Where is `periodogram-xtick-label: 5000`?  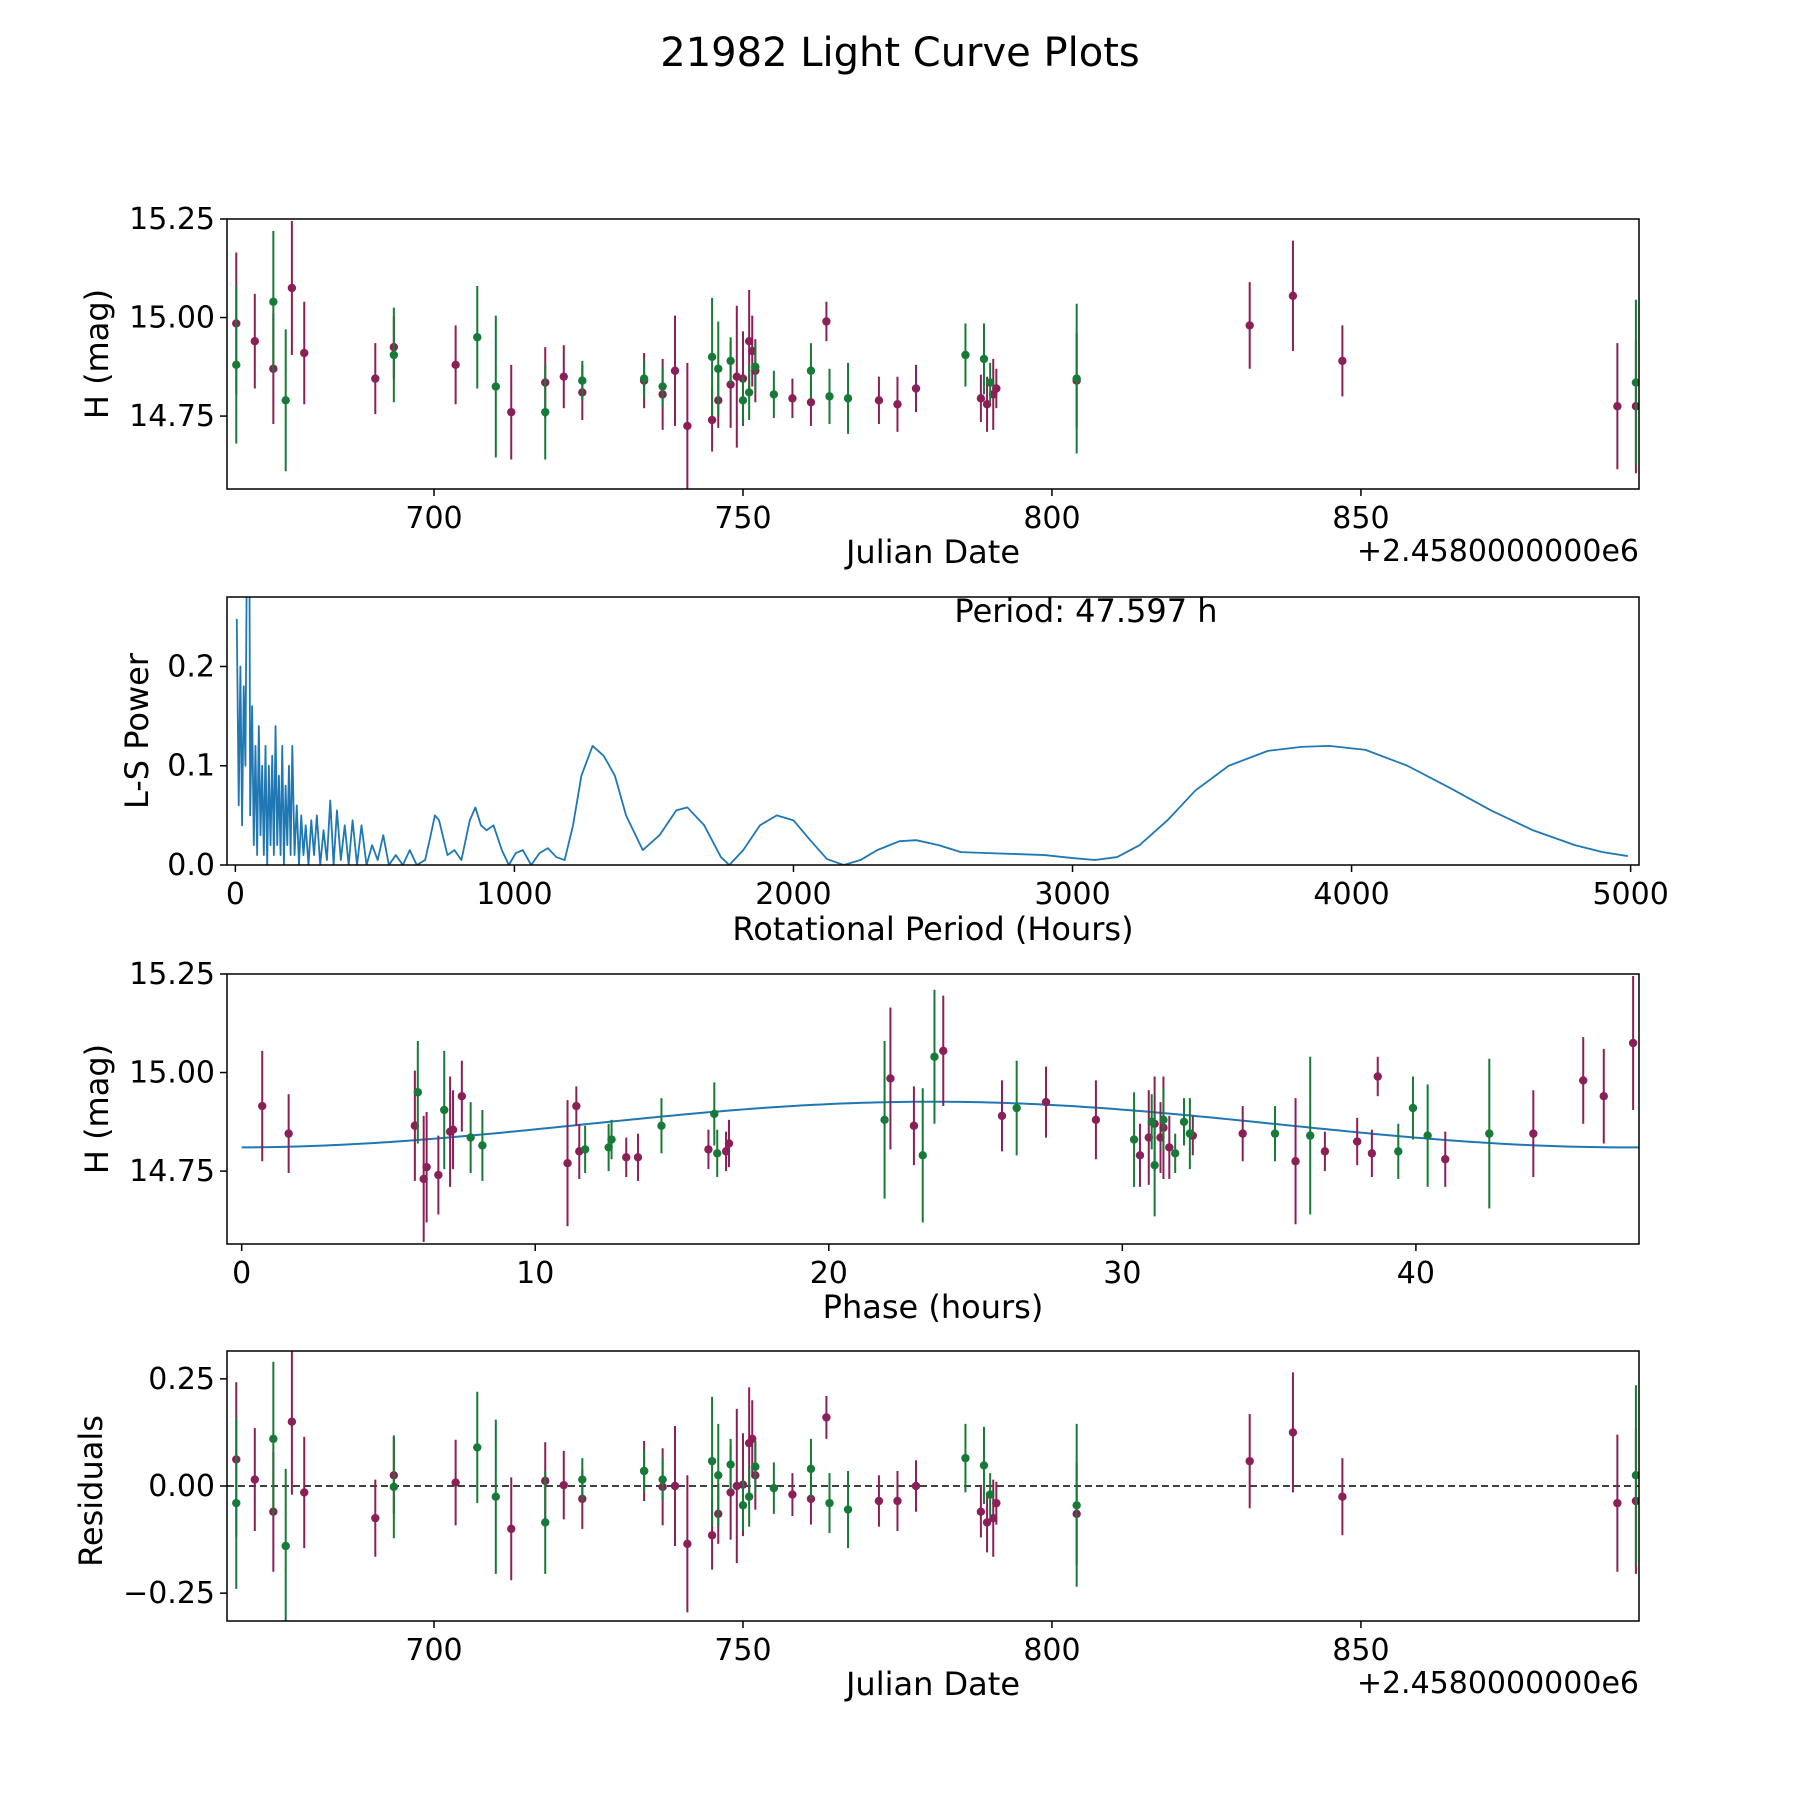
periodogram-xtick-label: 5000 is located at coordinates (1630, 894).